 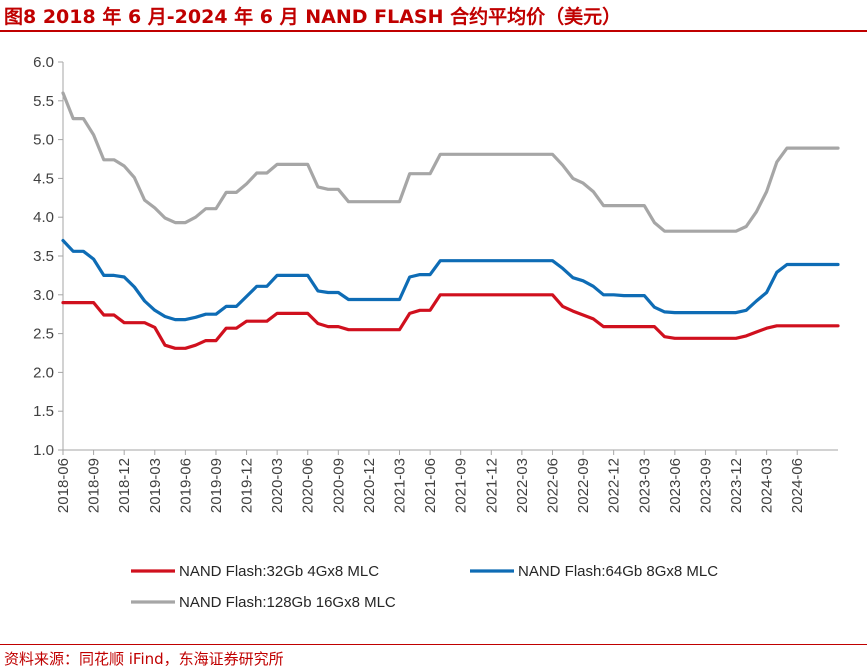 What do you see at coordinates (43, 62) in the screenshot?
I see `y-tick-label: 6.0` at bounding box center [43, 62].